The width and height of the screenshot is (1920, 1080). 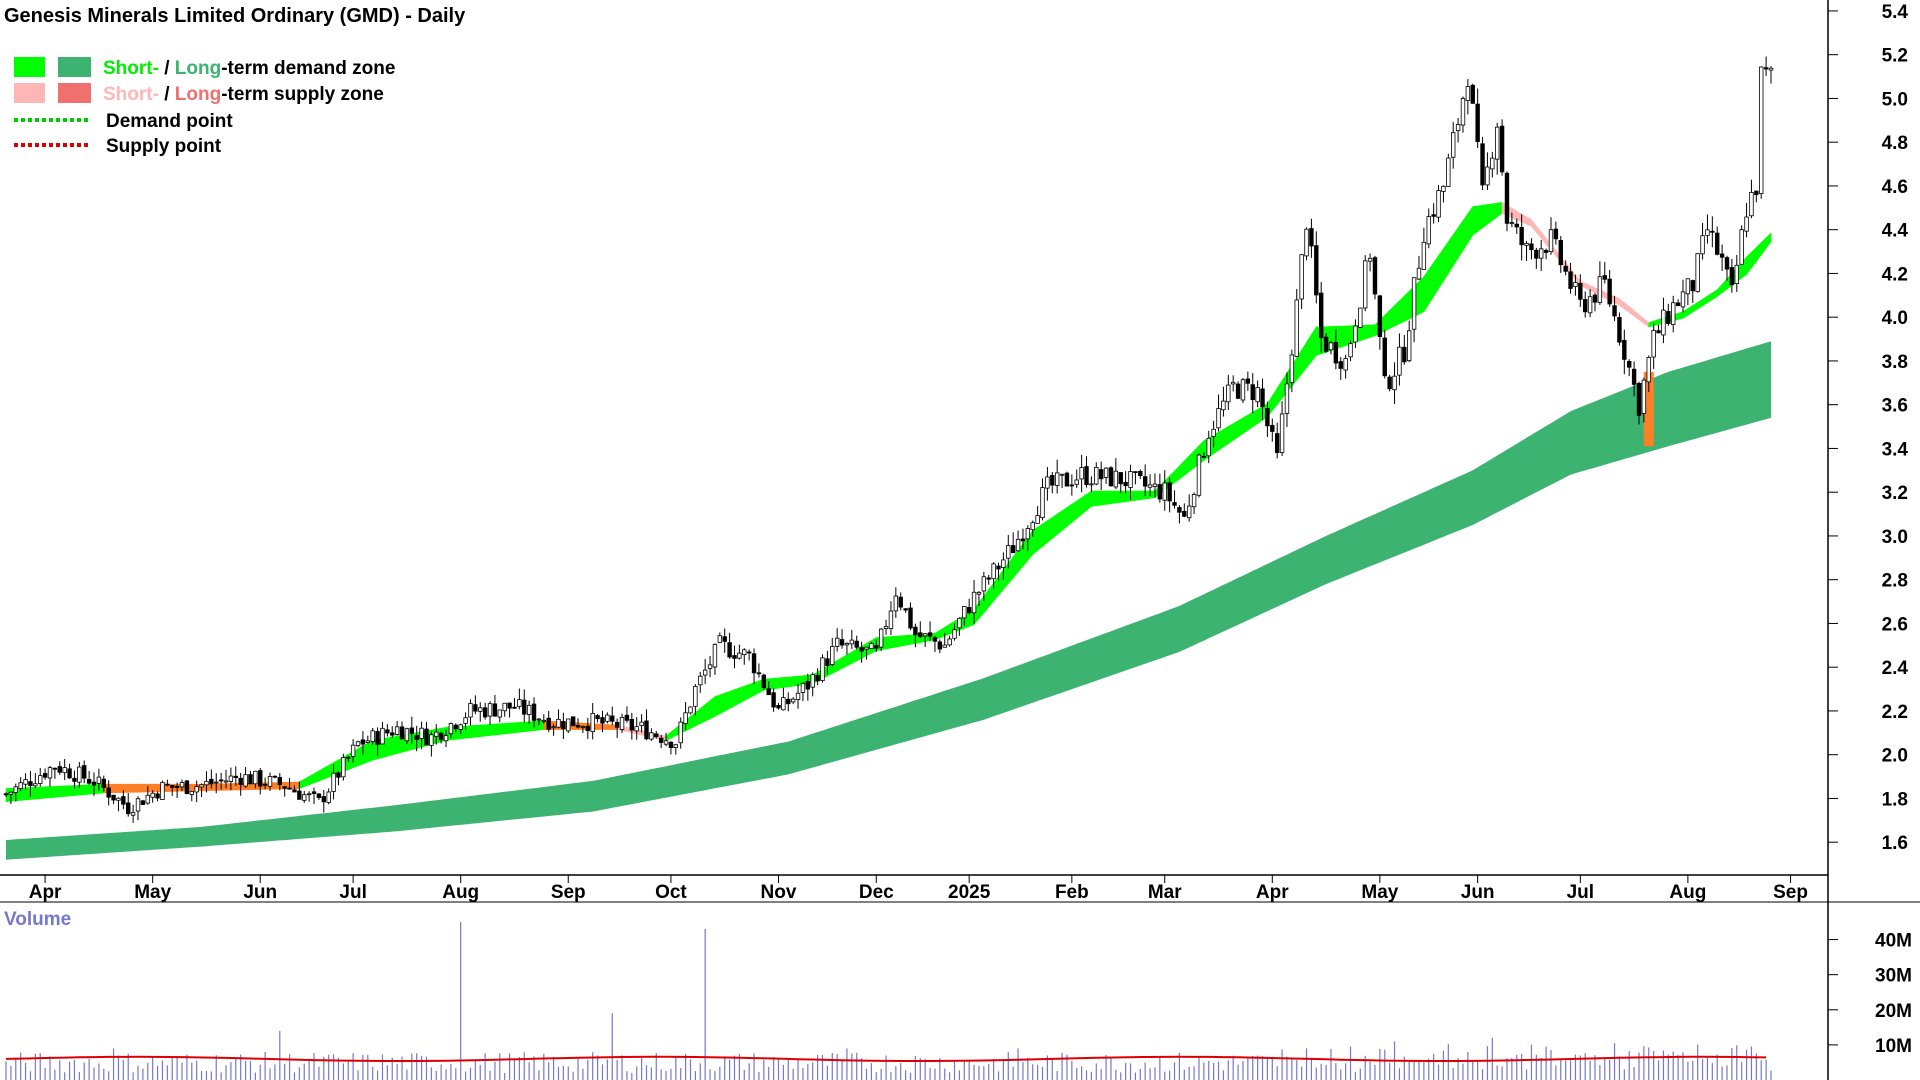 What do you see at coordinates (1893, 1046) in the screenshot?
I see `volume-tick-label: 10M` at bounding box center [1893, 1046].